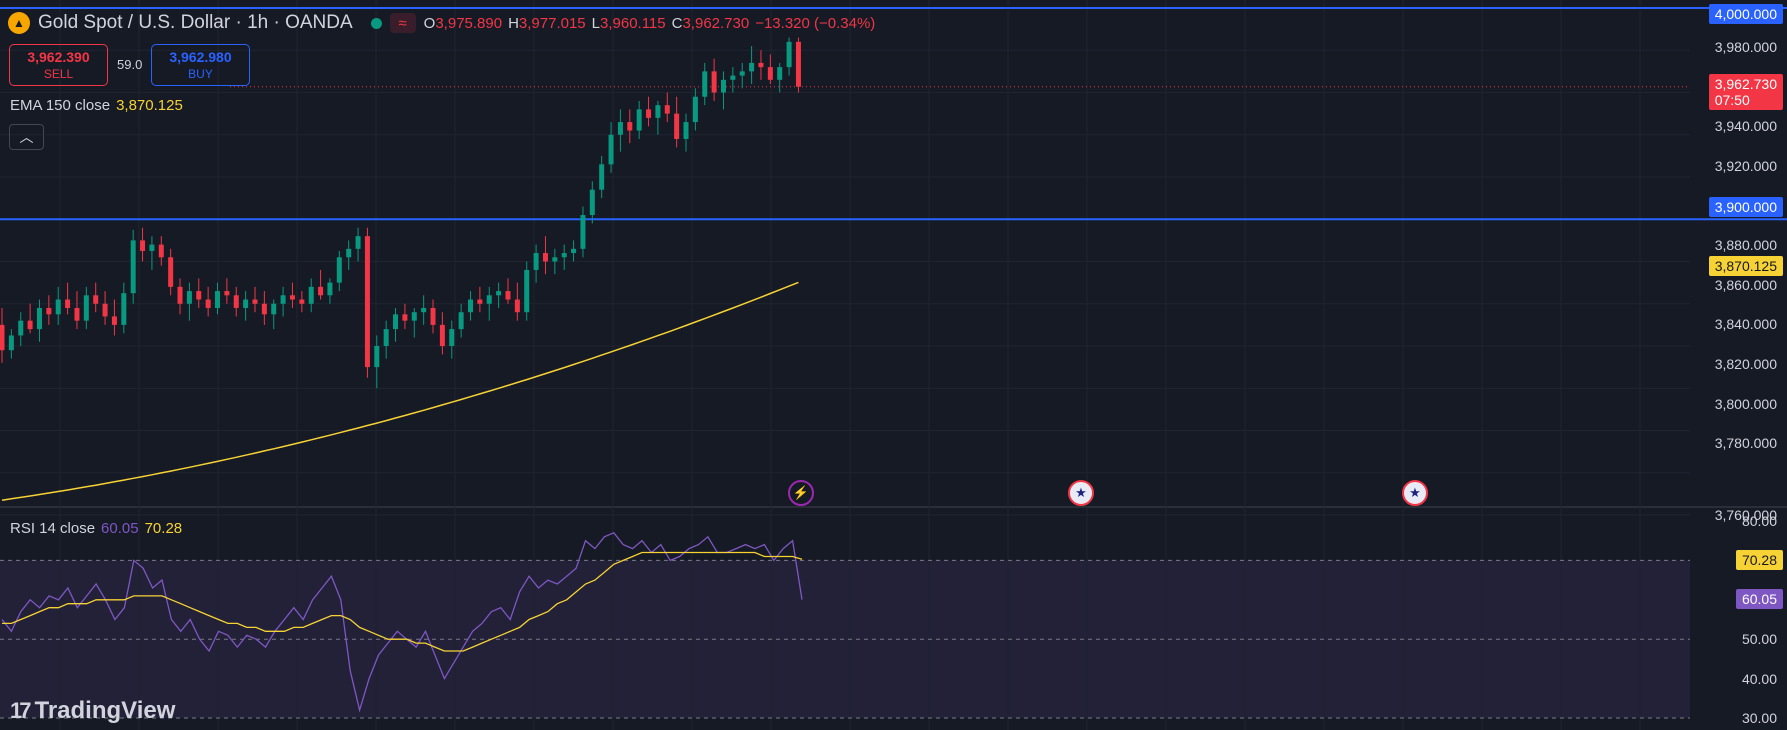 Image resolution: width=1787 pixels, height=730 pixels. I want to click on price-axis-label: 3,880.000, so click(1745, 245).